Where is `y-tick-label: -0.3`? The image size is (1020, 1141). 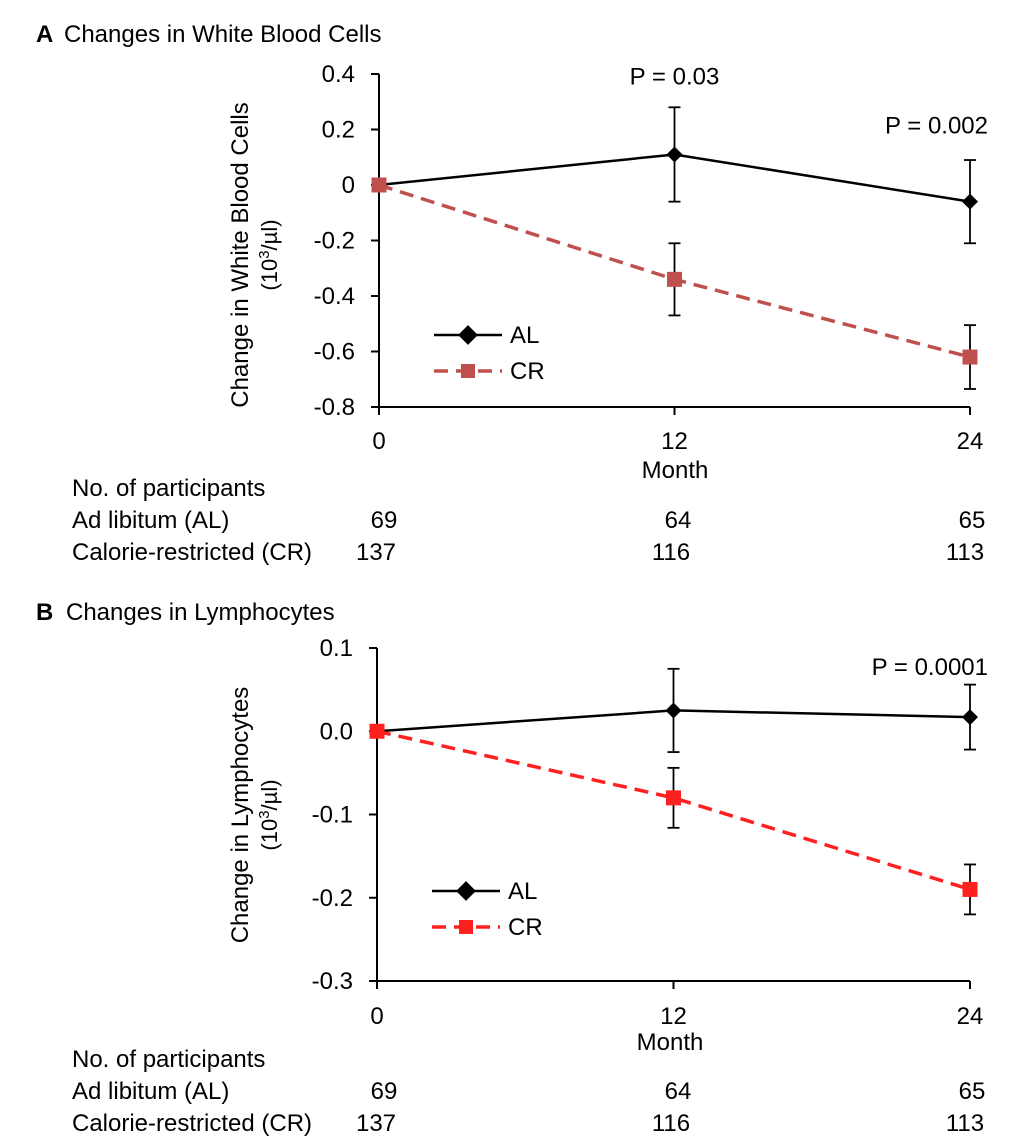
y-tick-label: -0.3 is located at coordinates (332, 981).